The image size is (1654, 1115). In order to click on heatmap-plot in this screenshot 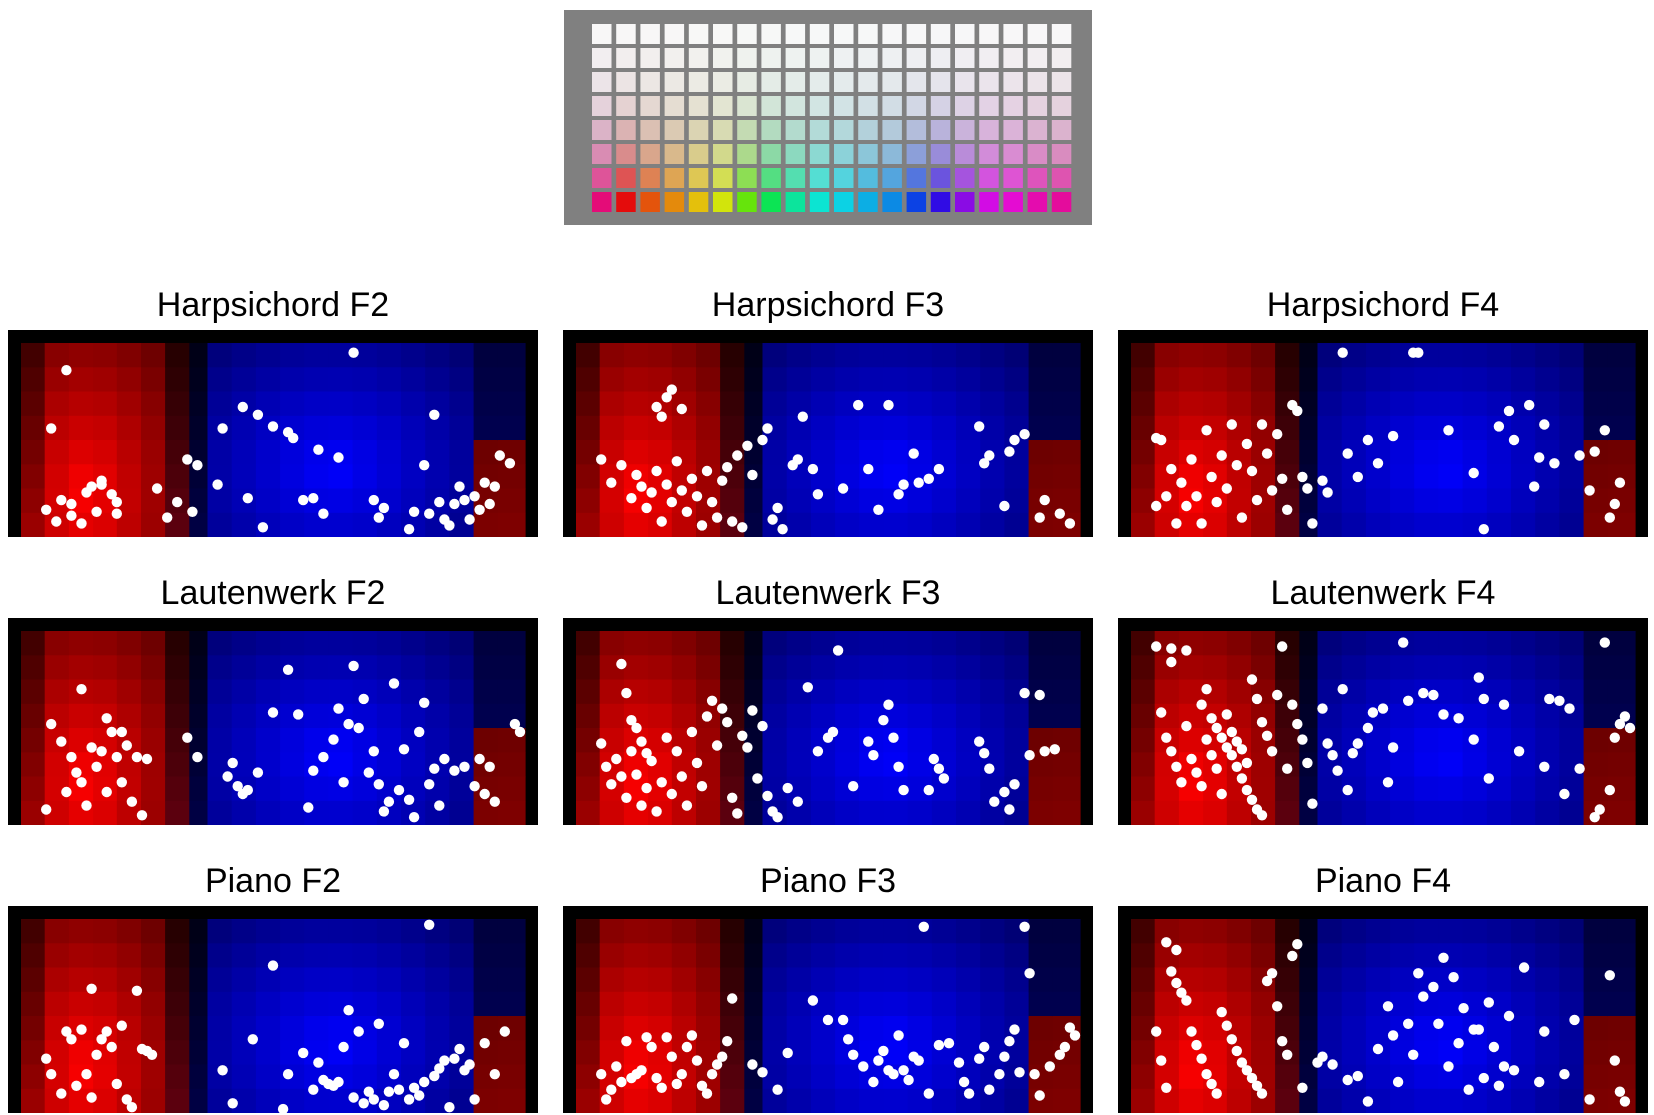, I will do `click(828, 1009)`.